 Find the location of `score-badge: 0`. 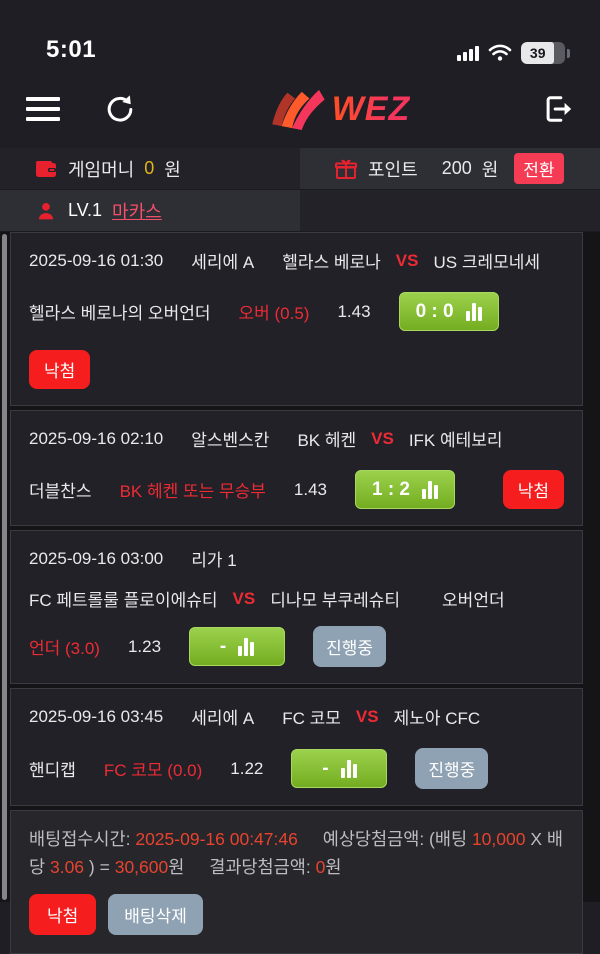

score-badge: 0 is located at coordinates (448, 311).